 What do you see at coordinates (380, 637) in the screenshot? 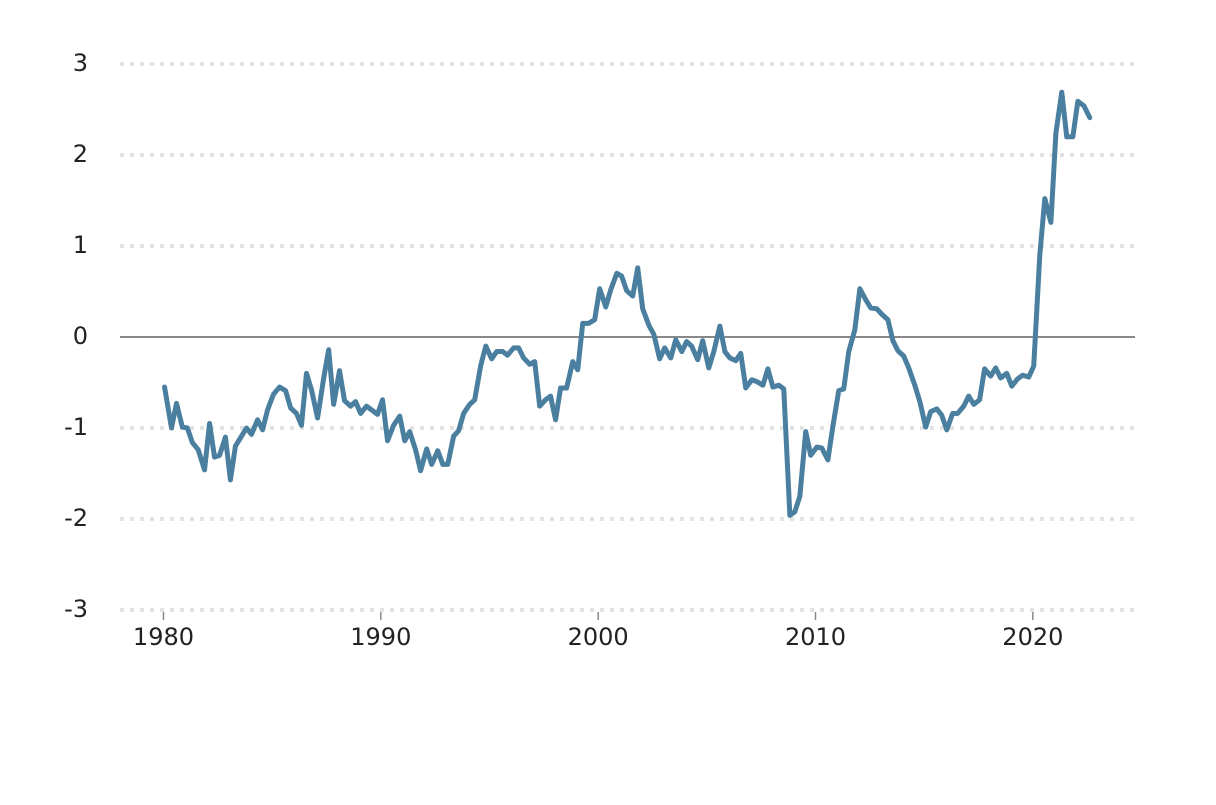
I see `x-tick-label: 1990` at bounding box center [380, 637].